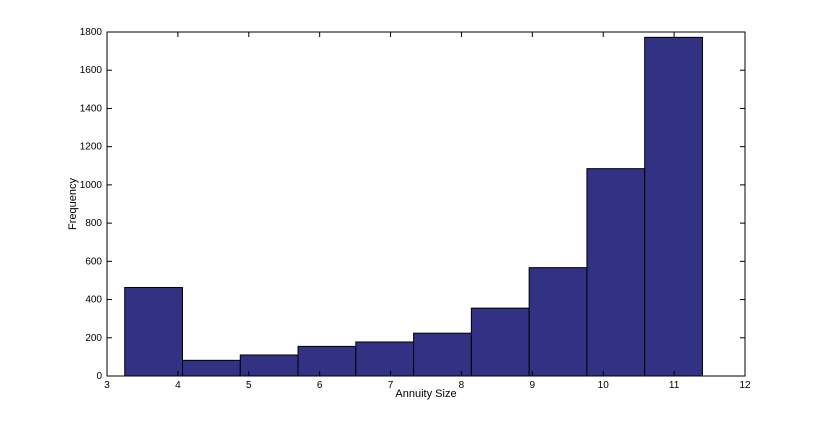  Describe the element at coordinates (99, 376) in the screenshot. I see `y-tick-label: 0` at that location.